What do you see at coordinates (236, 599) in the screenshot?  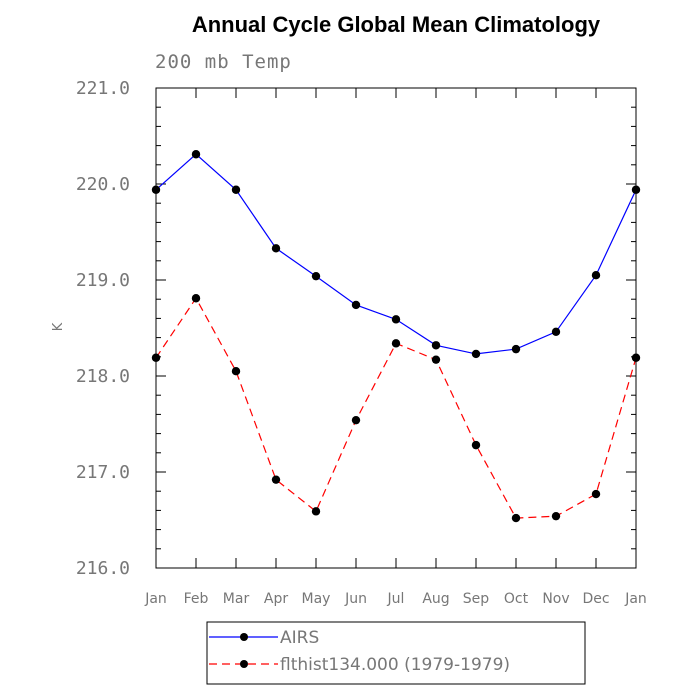 I see `x-tick-label: Mar` at bounding box center [236, 599].